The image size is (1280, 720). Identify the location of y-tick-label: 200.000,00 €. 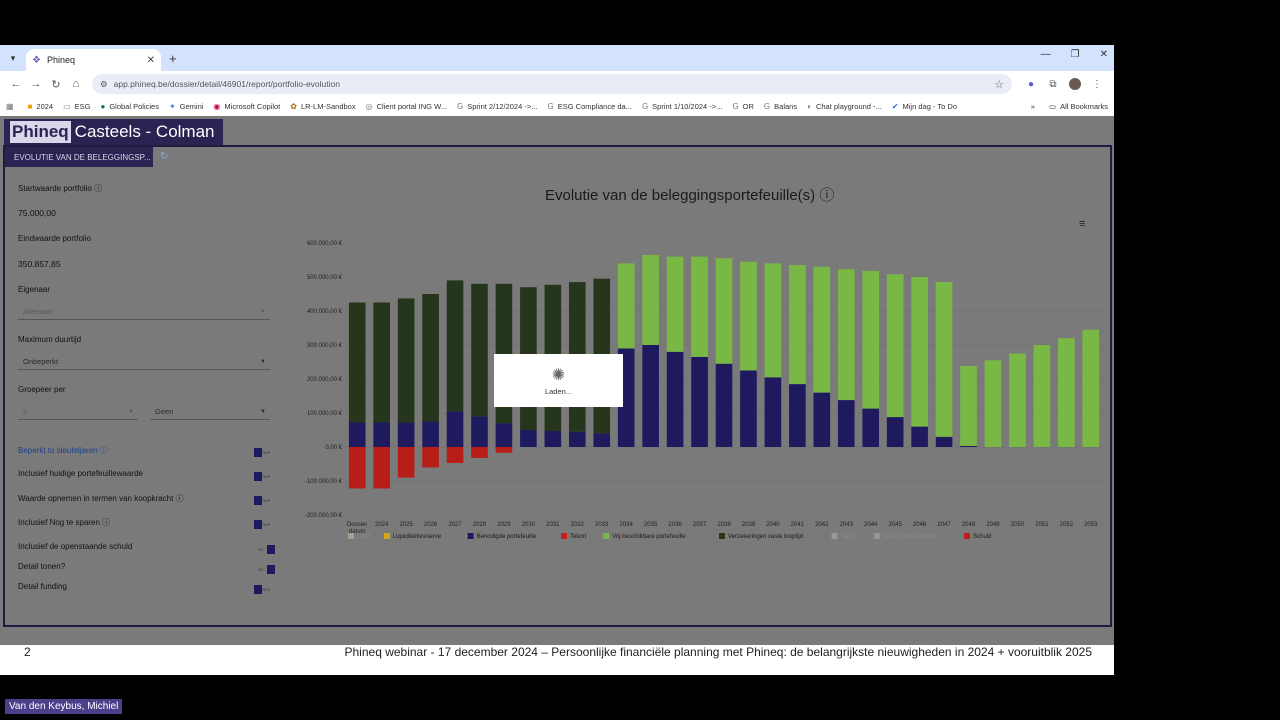
(325, 380).